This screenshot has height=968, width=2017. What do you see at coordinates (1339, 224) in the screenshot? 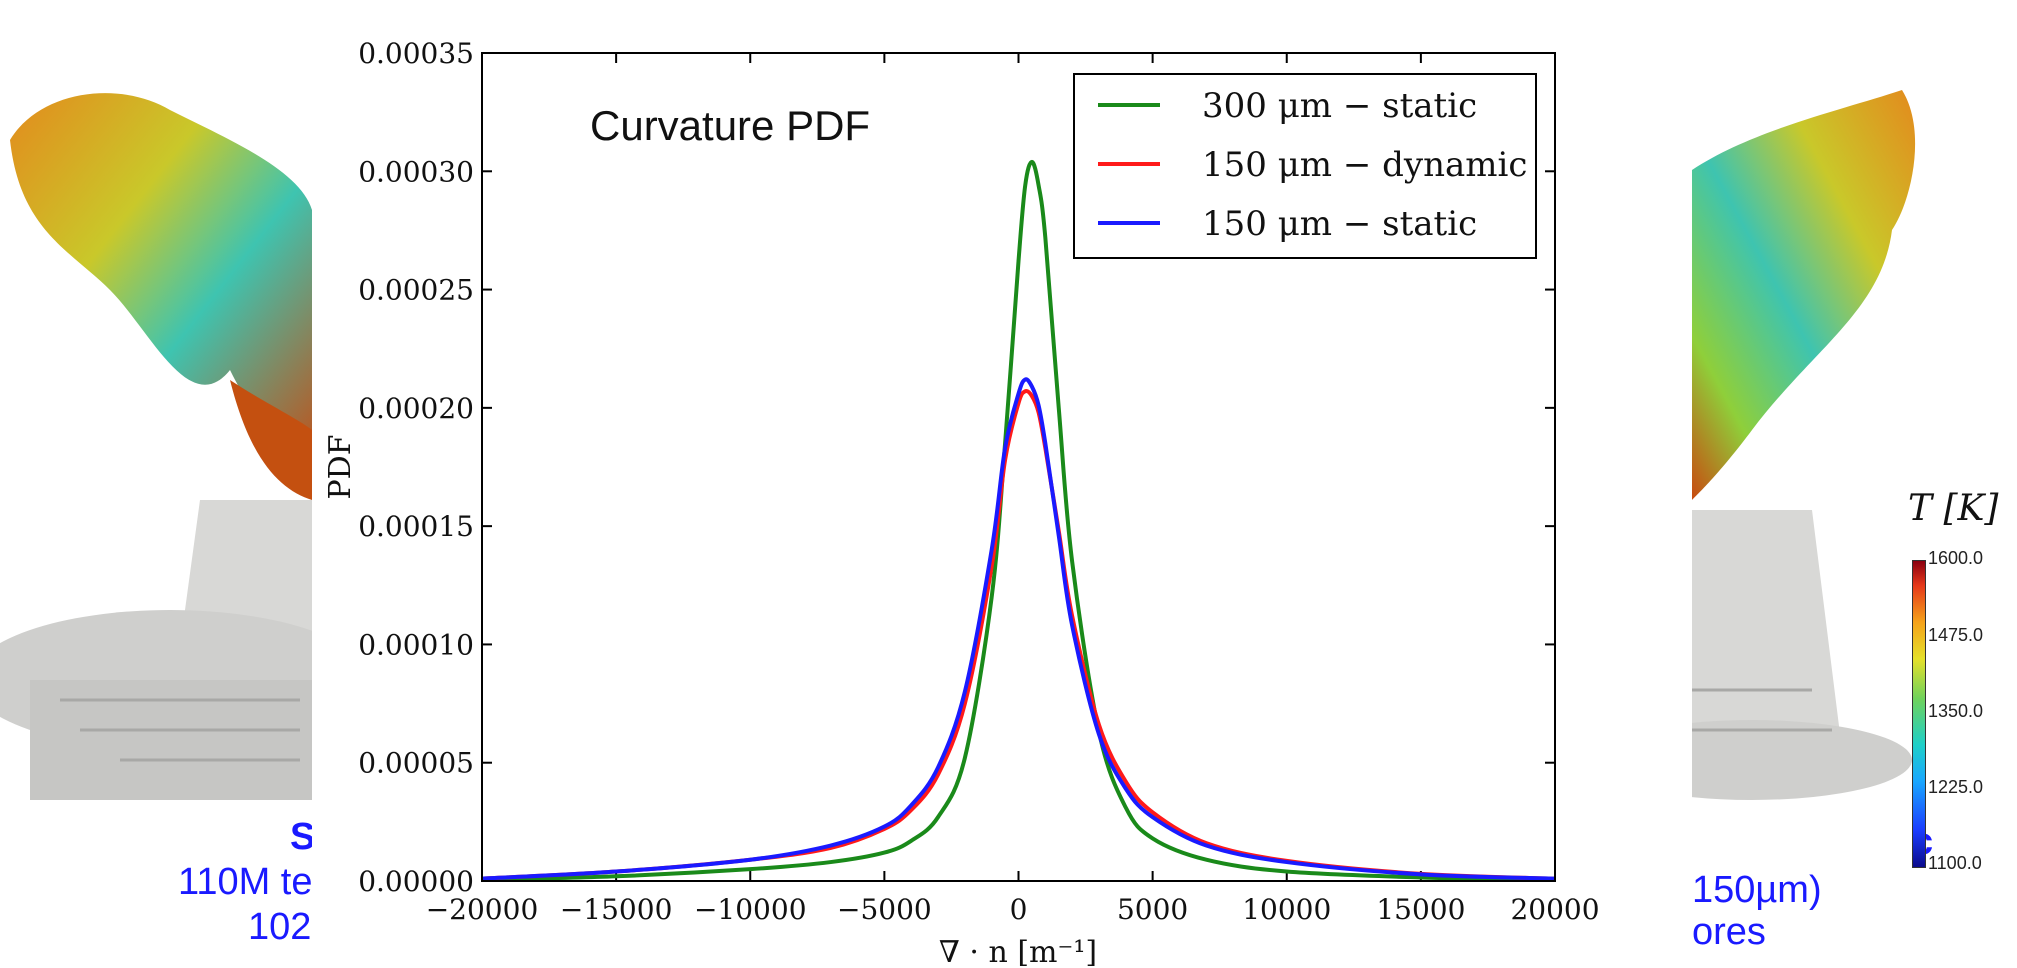
I see `legend-entry: 150 μm − static` at bounding box center [1339, 224].